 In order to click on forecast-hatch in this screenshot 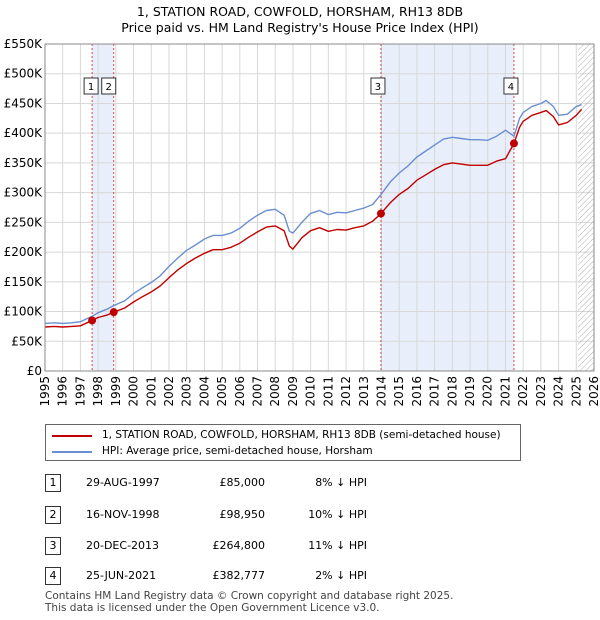, I will do `click(586, 207)`.